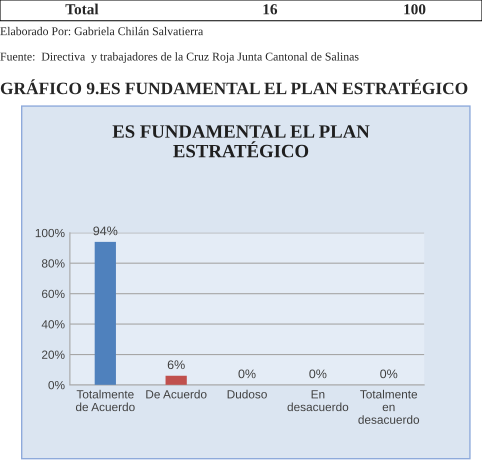 The width and height of the screenshot is (482, 461). I want to click on y-tick-label: 60%, so click(53, 294).